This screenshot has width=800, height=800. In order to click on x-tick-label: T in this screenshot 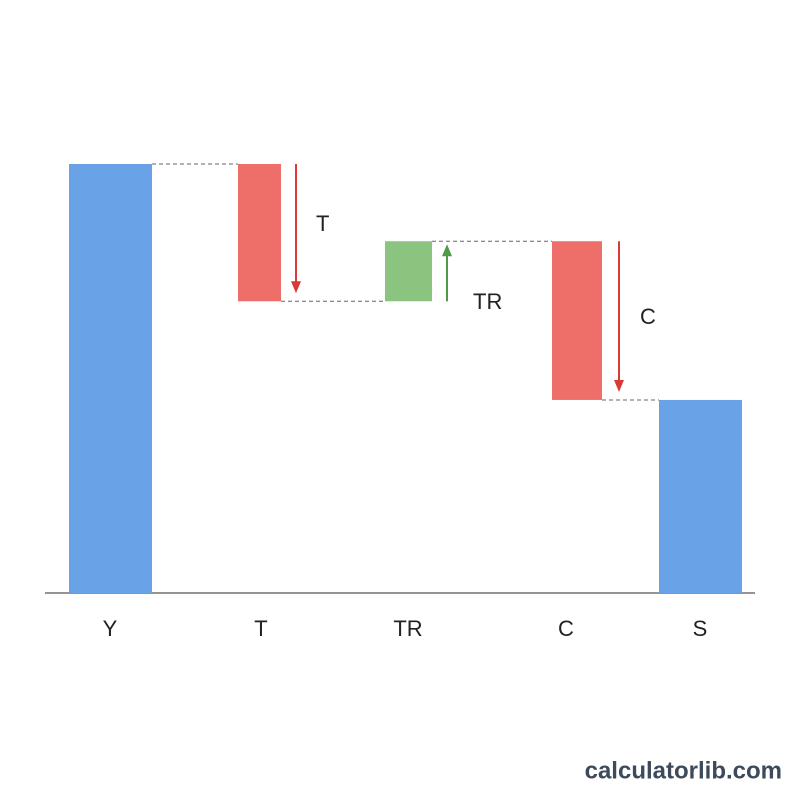, I will do `click(260, 628)`.